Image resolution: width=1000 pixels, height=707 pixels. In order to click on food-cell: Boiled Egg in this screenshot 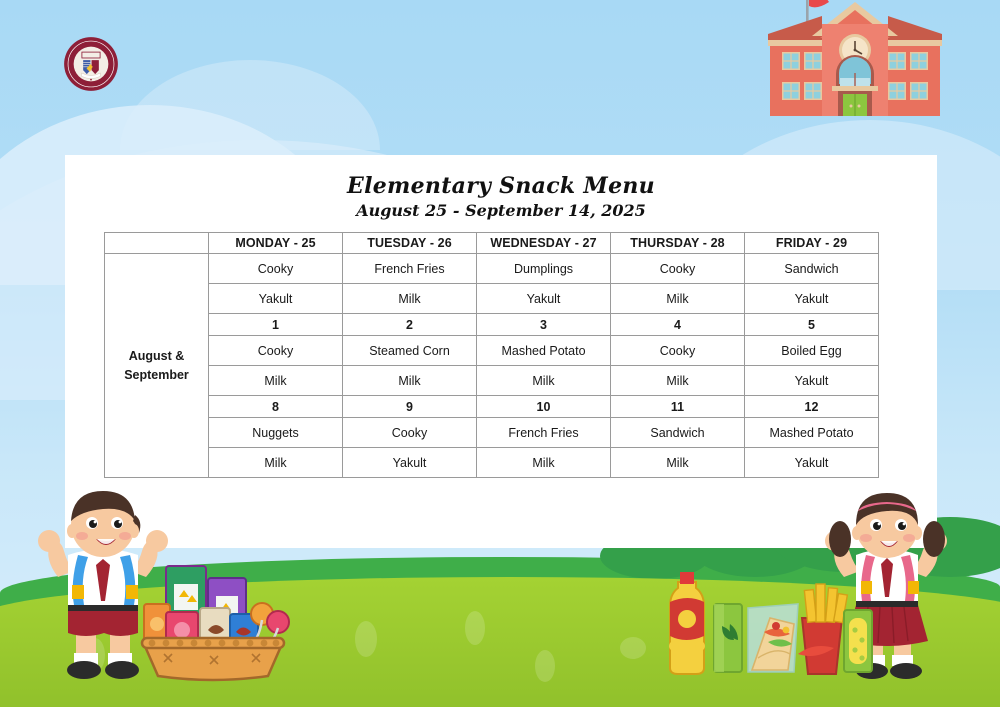, I will do `click(811, 350)`.